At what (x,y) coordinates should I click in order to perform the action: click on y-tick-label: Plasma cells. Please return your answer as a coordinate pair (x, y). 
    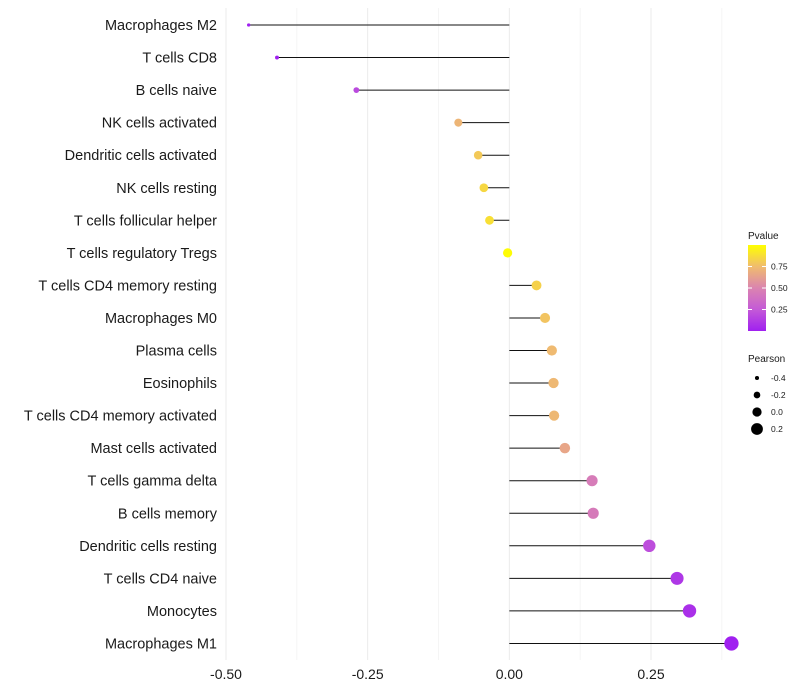
    Looking at the image, I should click on (176, 352).